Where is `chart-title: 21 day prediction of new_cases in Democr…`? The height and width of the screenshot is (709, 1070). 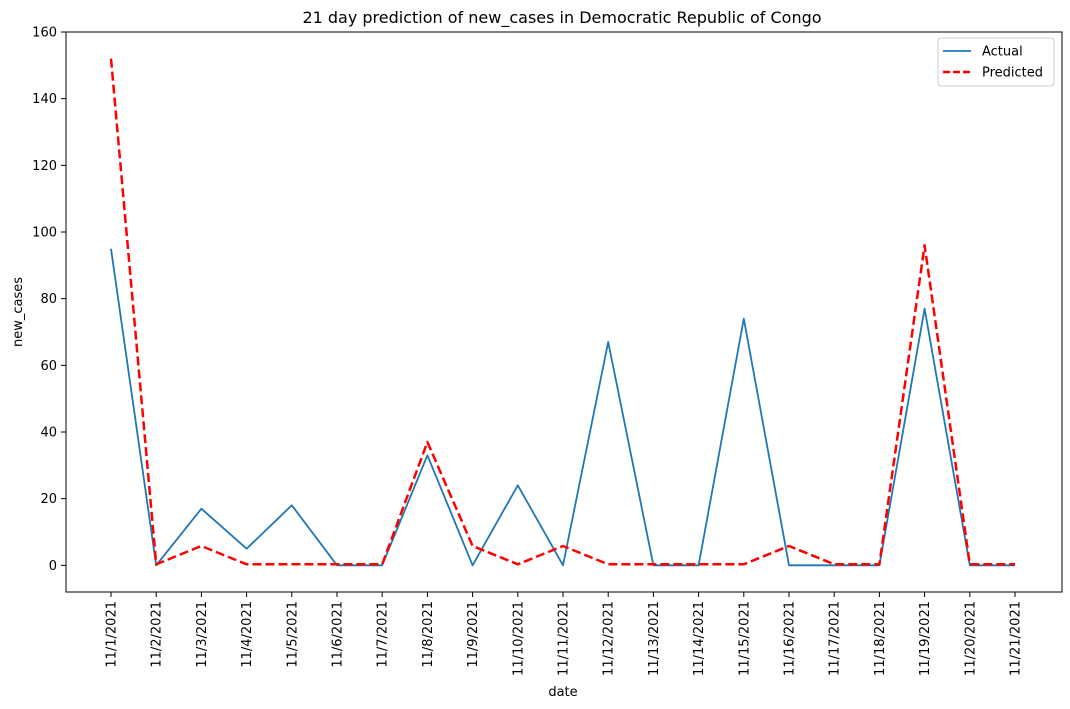
chart-title: 21 day prediction of new_cases in Democr… is located at coordinates (561, 18).